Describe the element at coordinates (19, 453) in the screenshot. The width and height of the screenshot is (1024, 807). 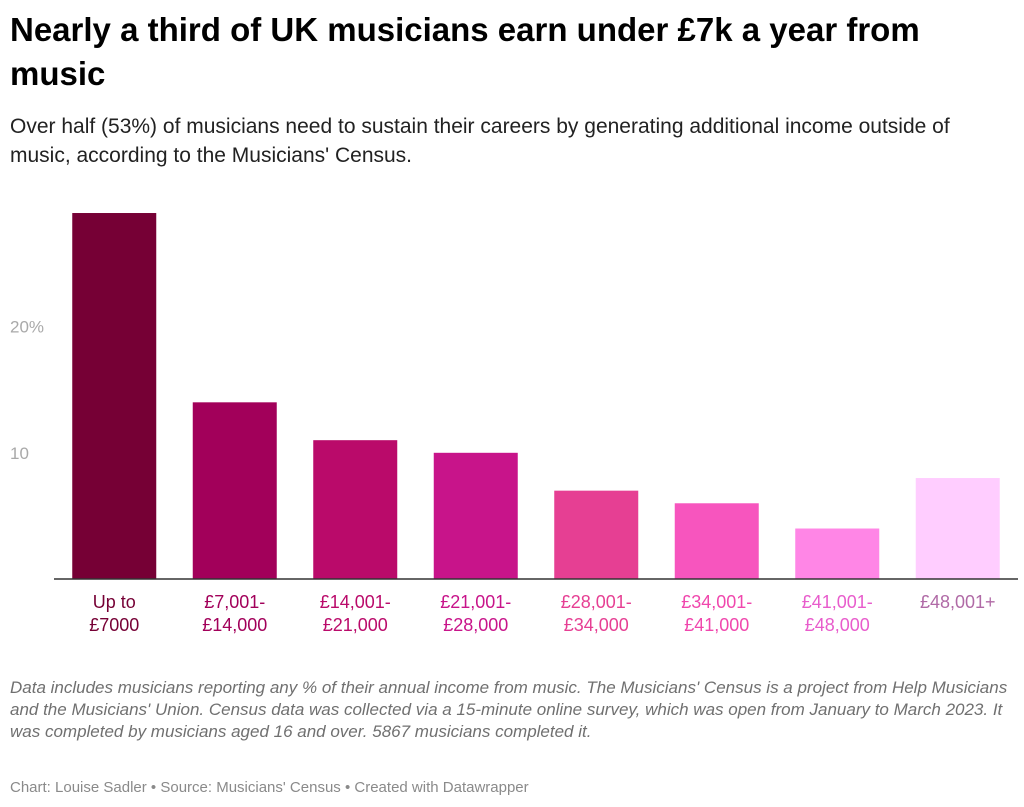
I see `y-tick-label: 10` at that location.